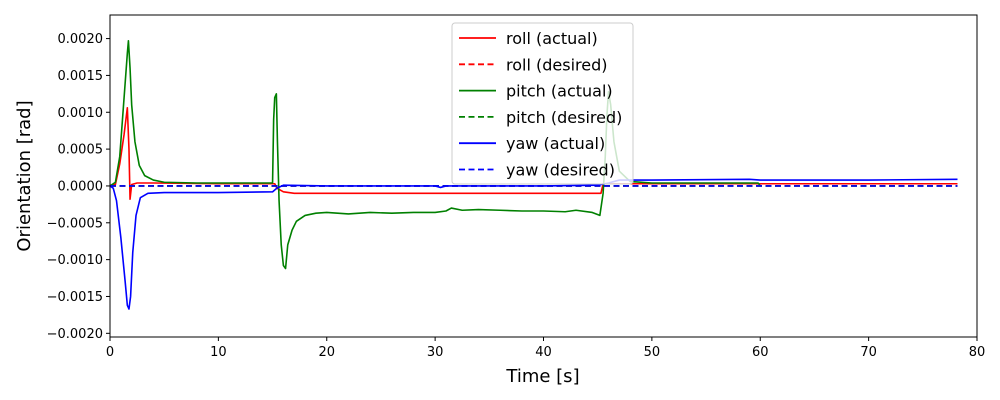 This screenshot has width=1000, height=400. What do you see at coordinates (560, 170) in the screenshot?
I see `legend-label: yaw (desired)` at bounding box center [560, 170].